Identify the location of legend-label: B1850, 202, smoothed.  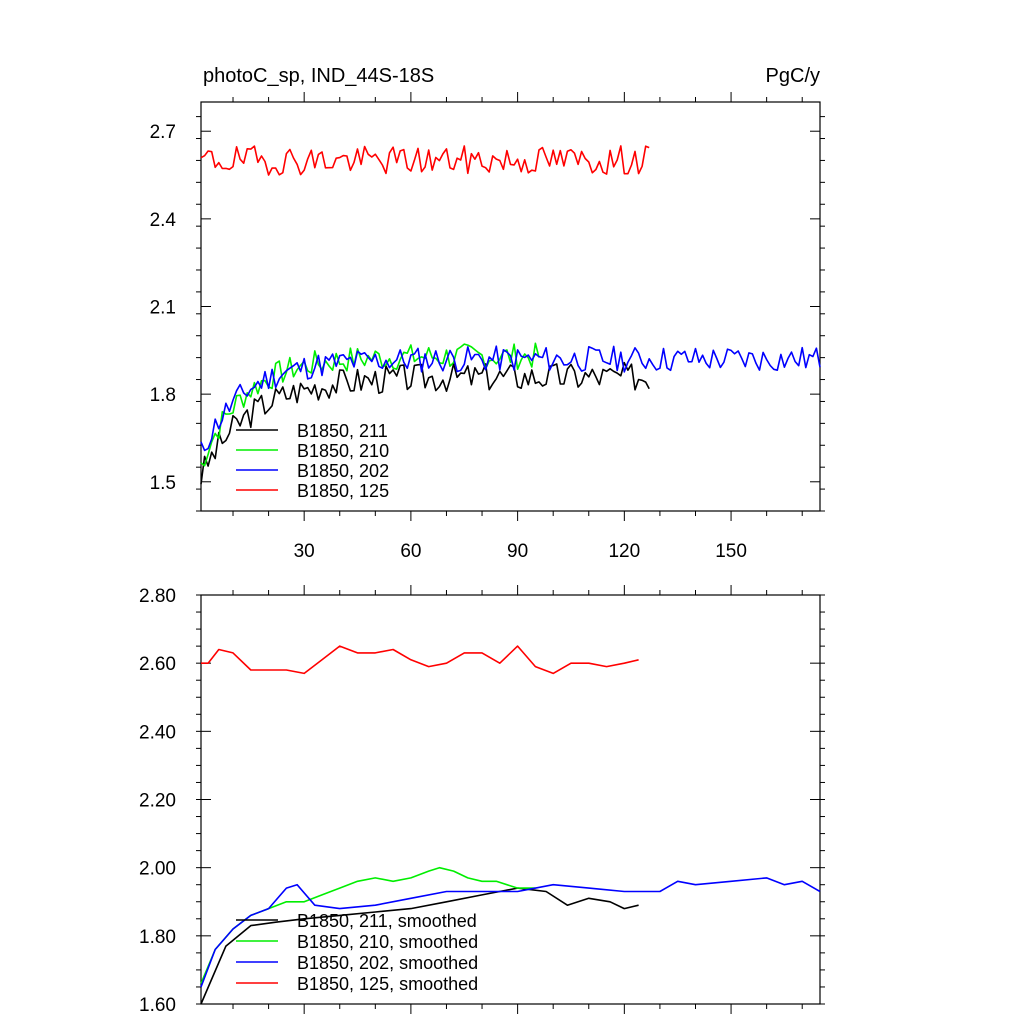
(387, 963).